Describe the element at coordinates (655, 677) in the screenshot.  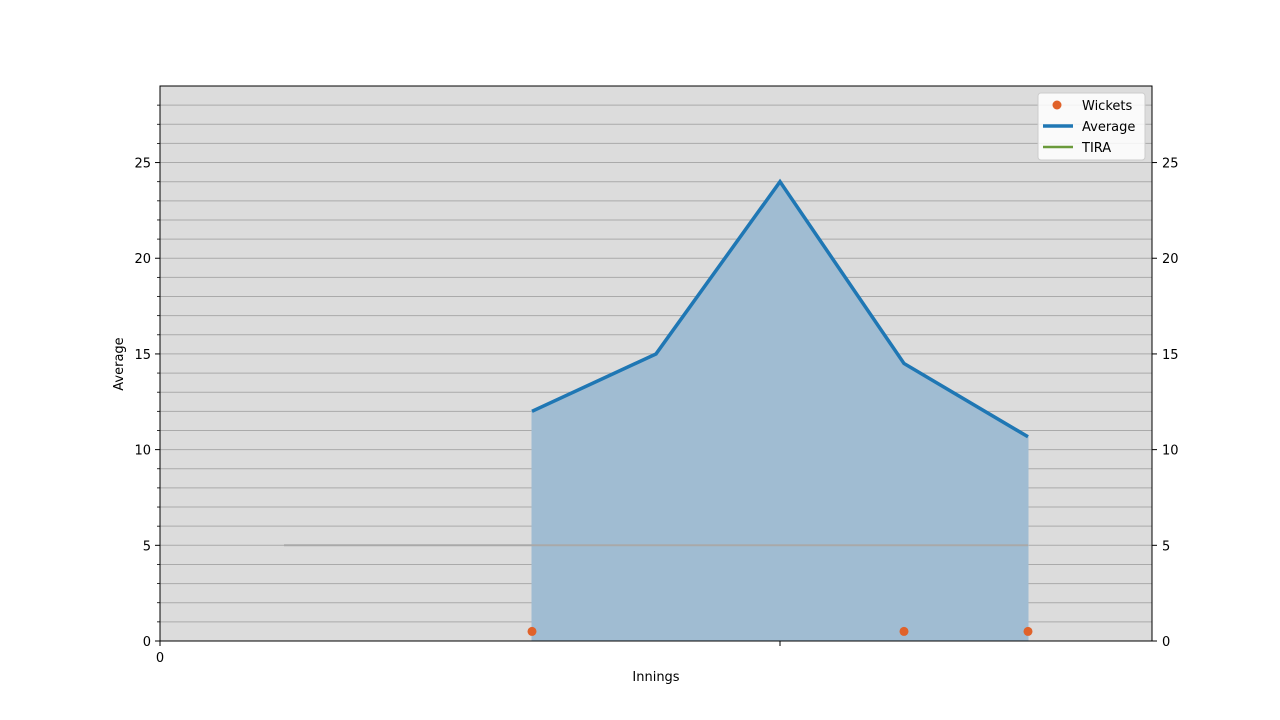
I see `x-axis-label: Innings` at that location.